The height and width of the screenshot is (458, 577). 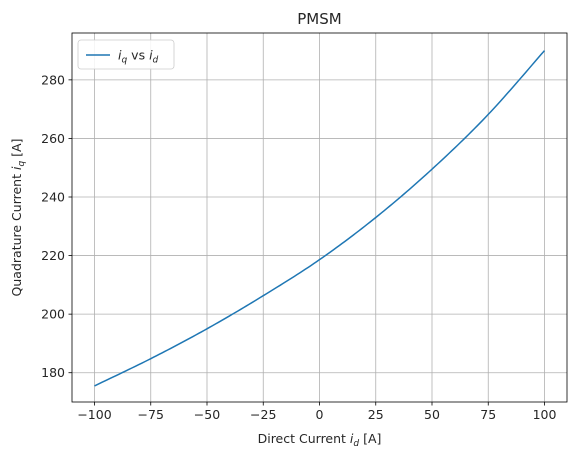 What do you see at coordinates (545, 414) in the screenshot?
I see `x-tick-label: 100` at bounding box center [545, 414].